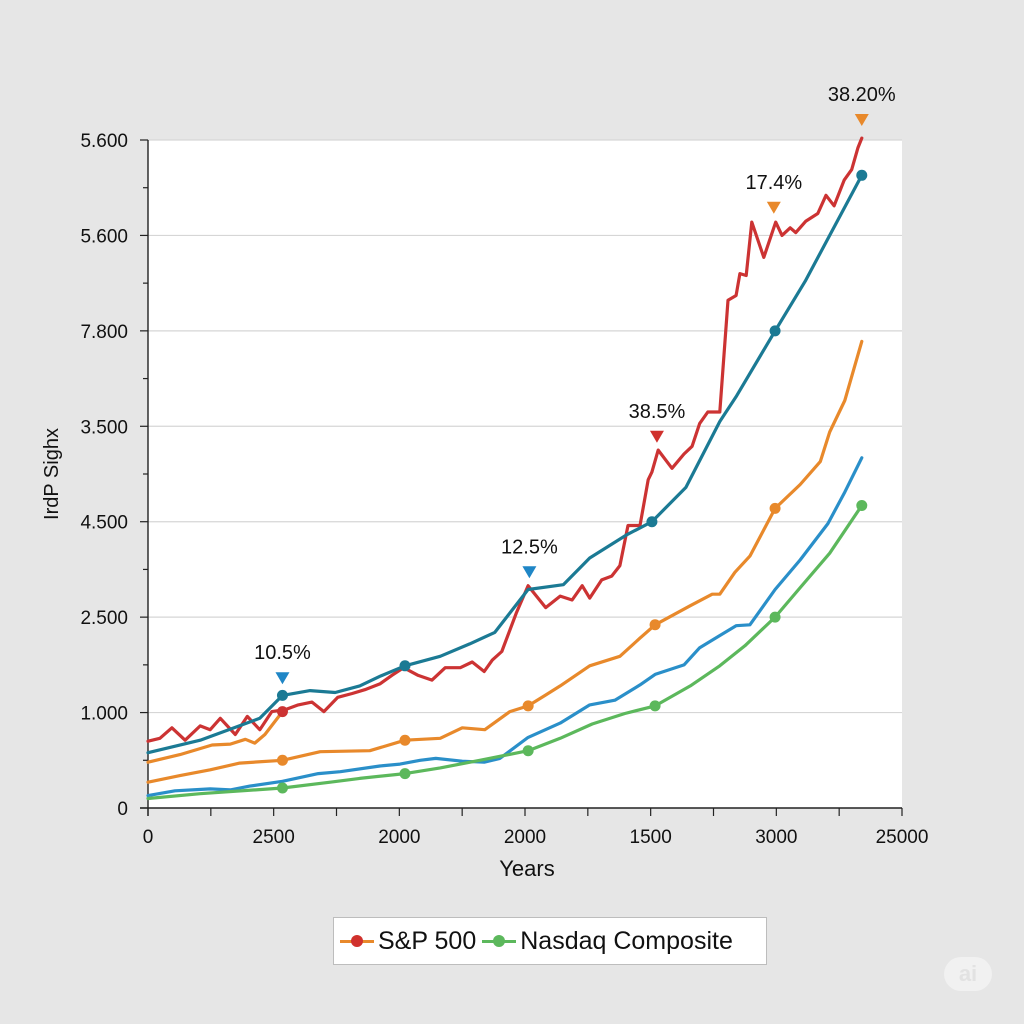 Image resolution: width=1024 pixels, height=1024 pixels. Describe the element at coordinates (282, 653) in the screenshot. I see `annotation-label: 10.5%` at that location.